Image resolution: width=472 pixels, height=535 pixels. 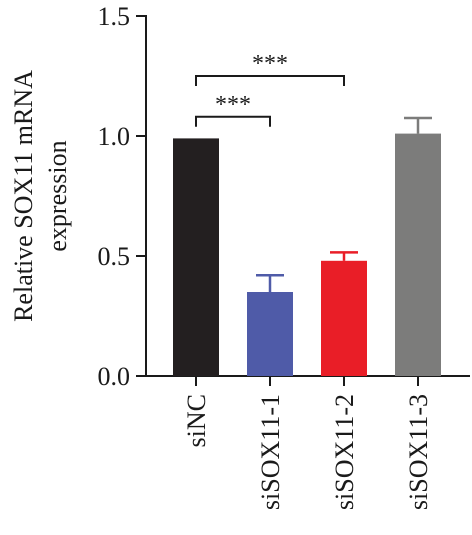 I want to click on x-tick-label: siSOX11-3, so click(x=418, y=452).